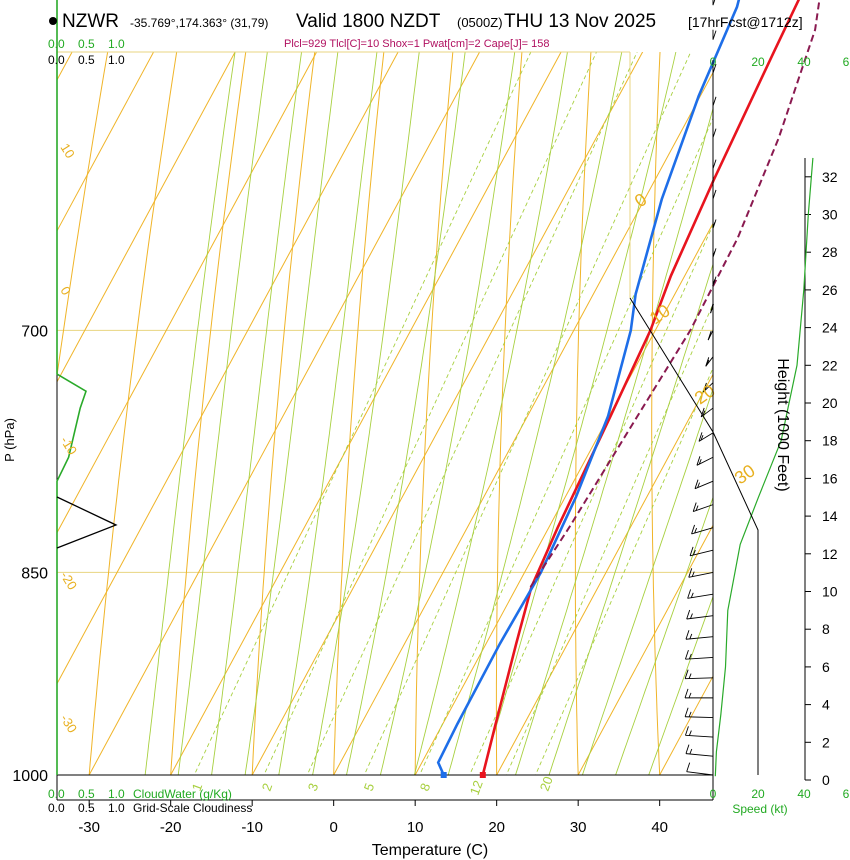 The width and height of the screenshot is (850, 860). Describe the element at coordinates (30, 776) in the screenshot. I see `pressure-label-1000: 1000` at that location.